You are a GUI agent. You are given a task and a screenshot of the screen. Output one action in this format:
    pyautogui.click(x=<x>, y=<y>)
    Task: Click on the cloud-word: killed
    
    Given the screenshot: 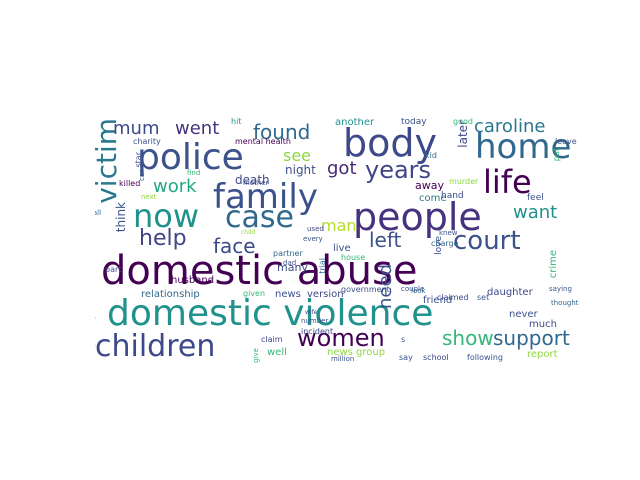 What is the action you would take?
    pyautogui.click(x=130, y=183)
    